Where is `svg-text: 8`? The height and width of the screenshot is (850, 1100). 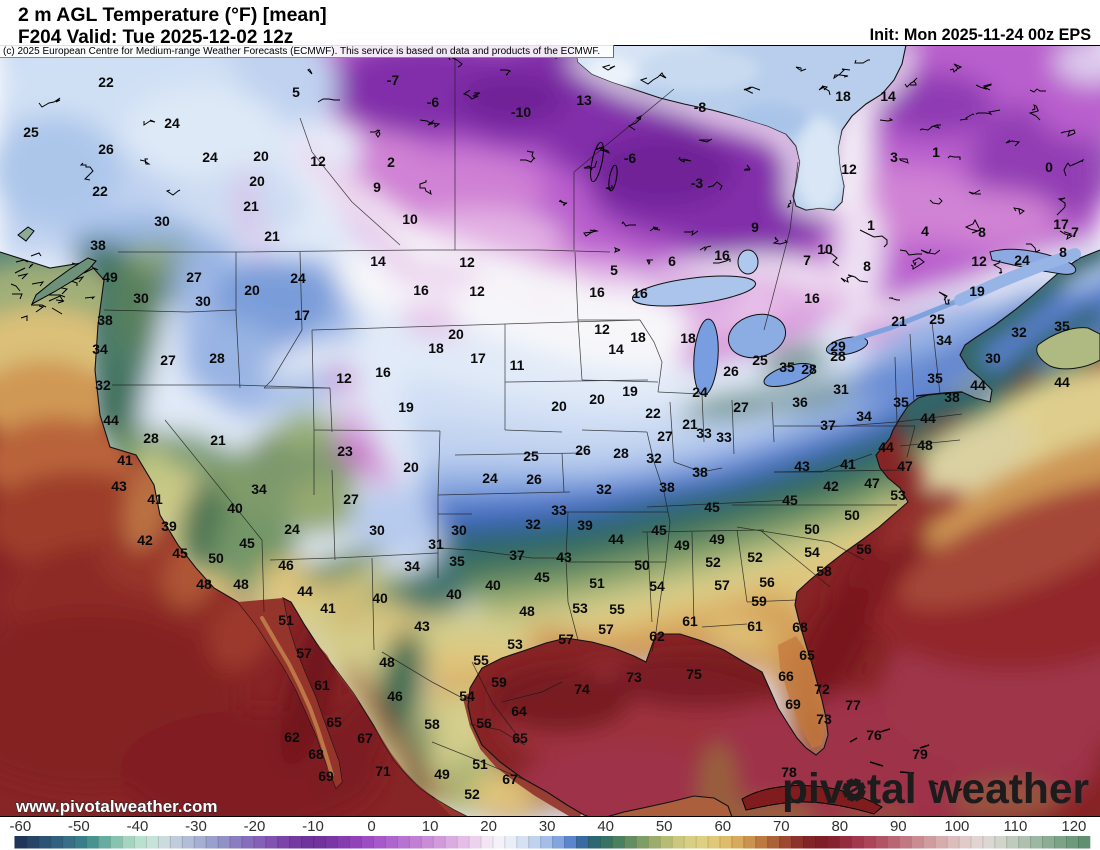 svg-text: 8 is located at coordinates (982, 232).